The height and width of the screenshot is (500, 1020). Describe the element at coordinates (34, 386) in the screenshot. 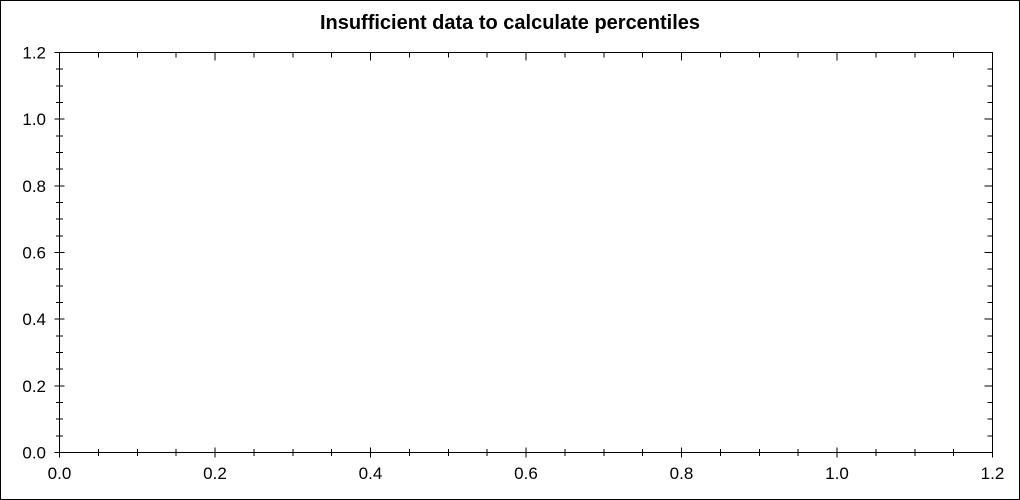

I see `y-axis-tick-label: 0.2` at that location.